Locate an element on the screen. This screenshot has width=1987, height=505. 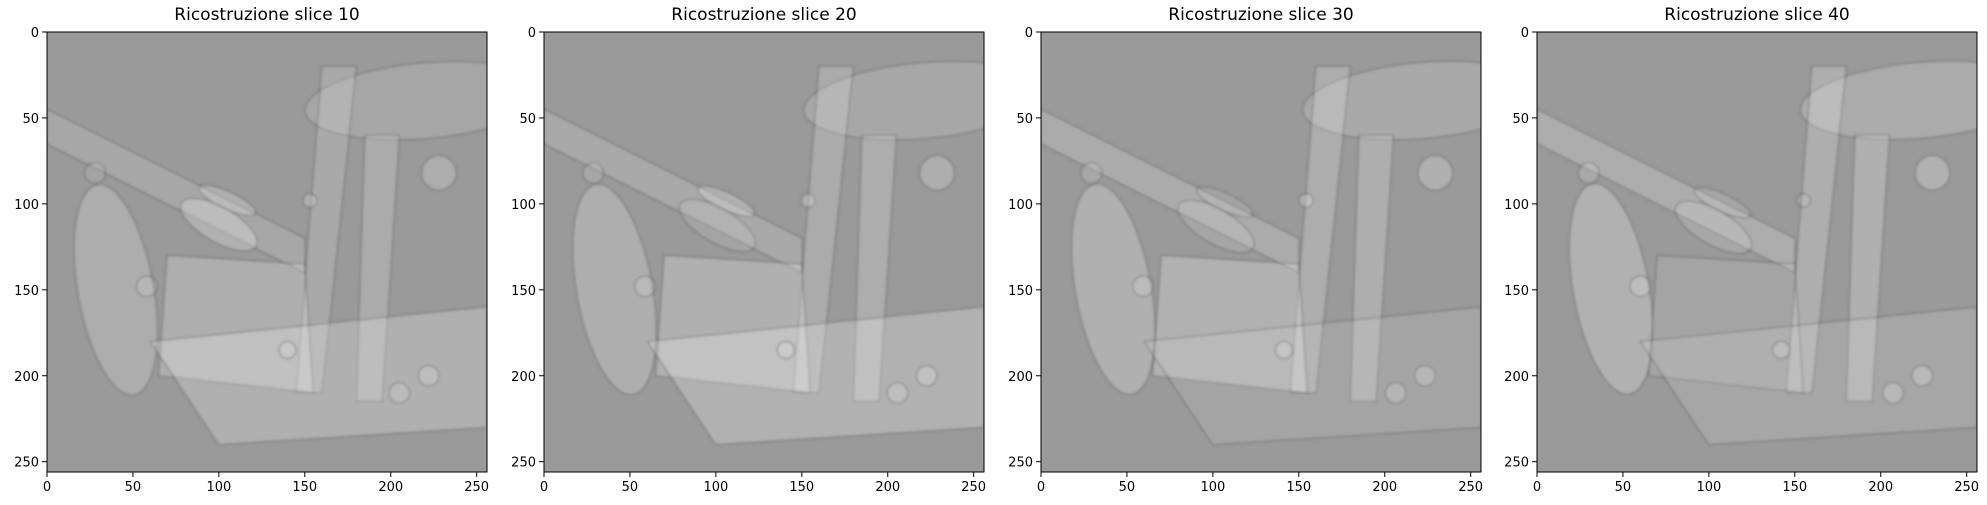
panel-title: Ricostruzione slice 40 is located at coordinates (1756, 15).